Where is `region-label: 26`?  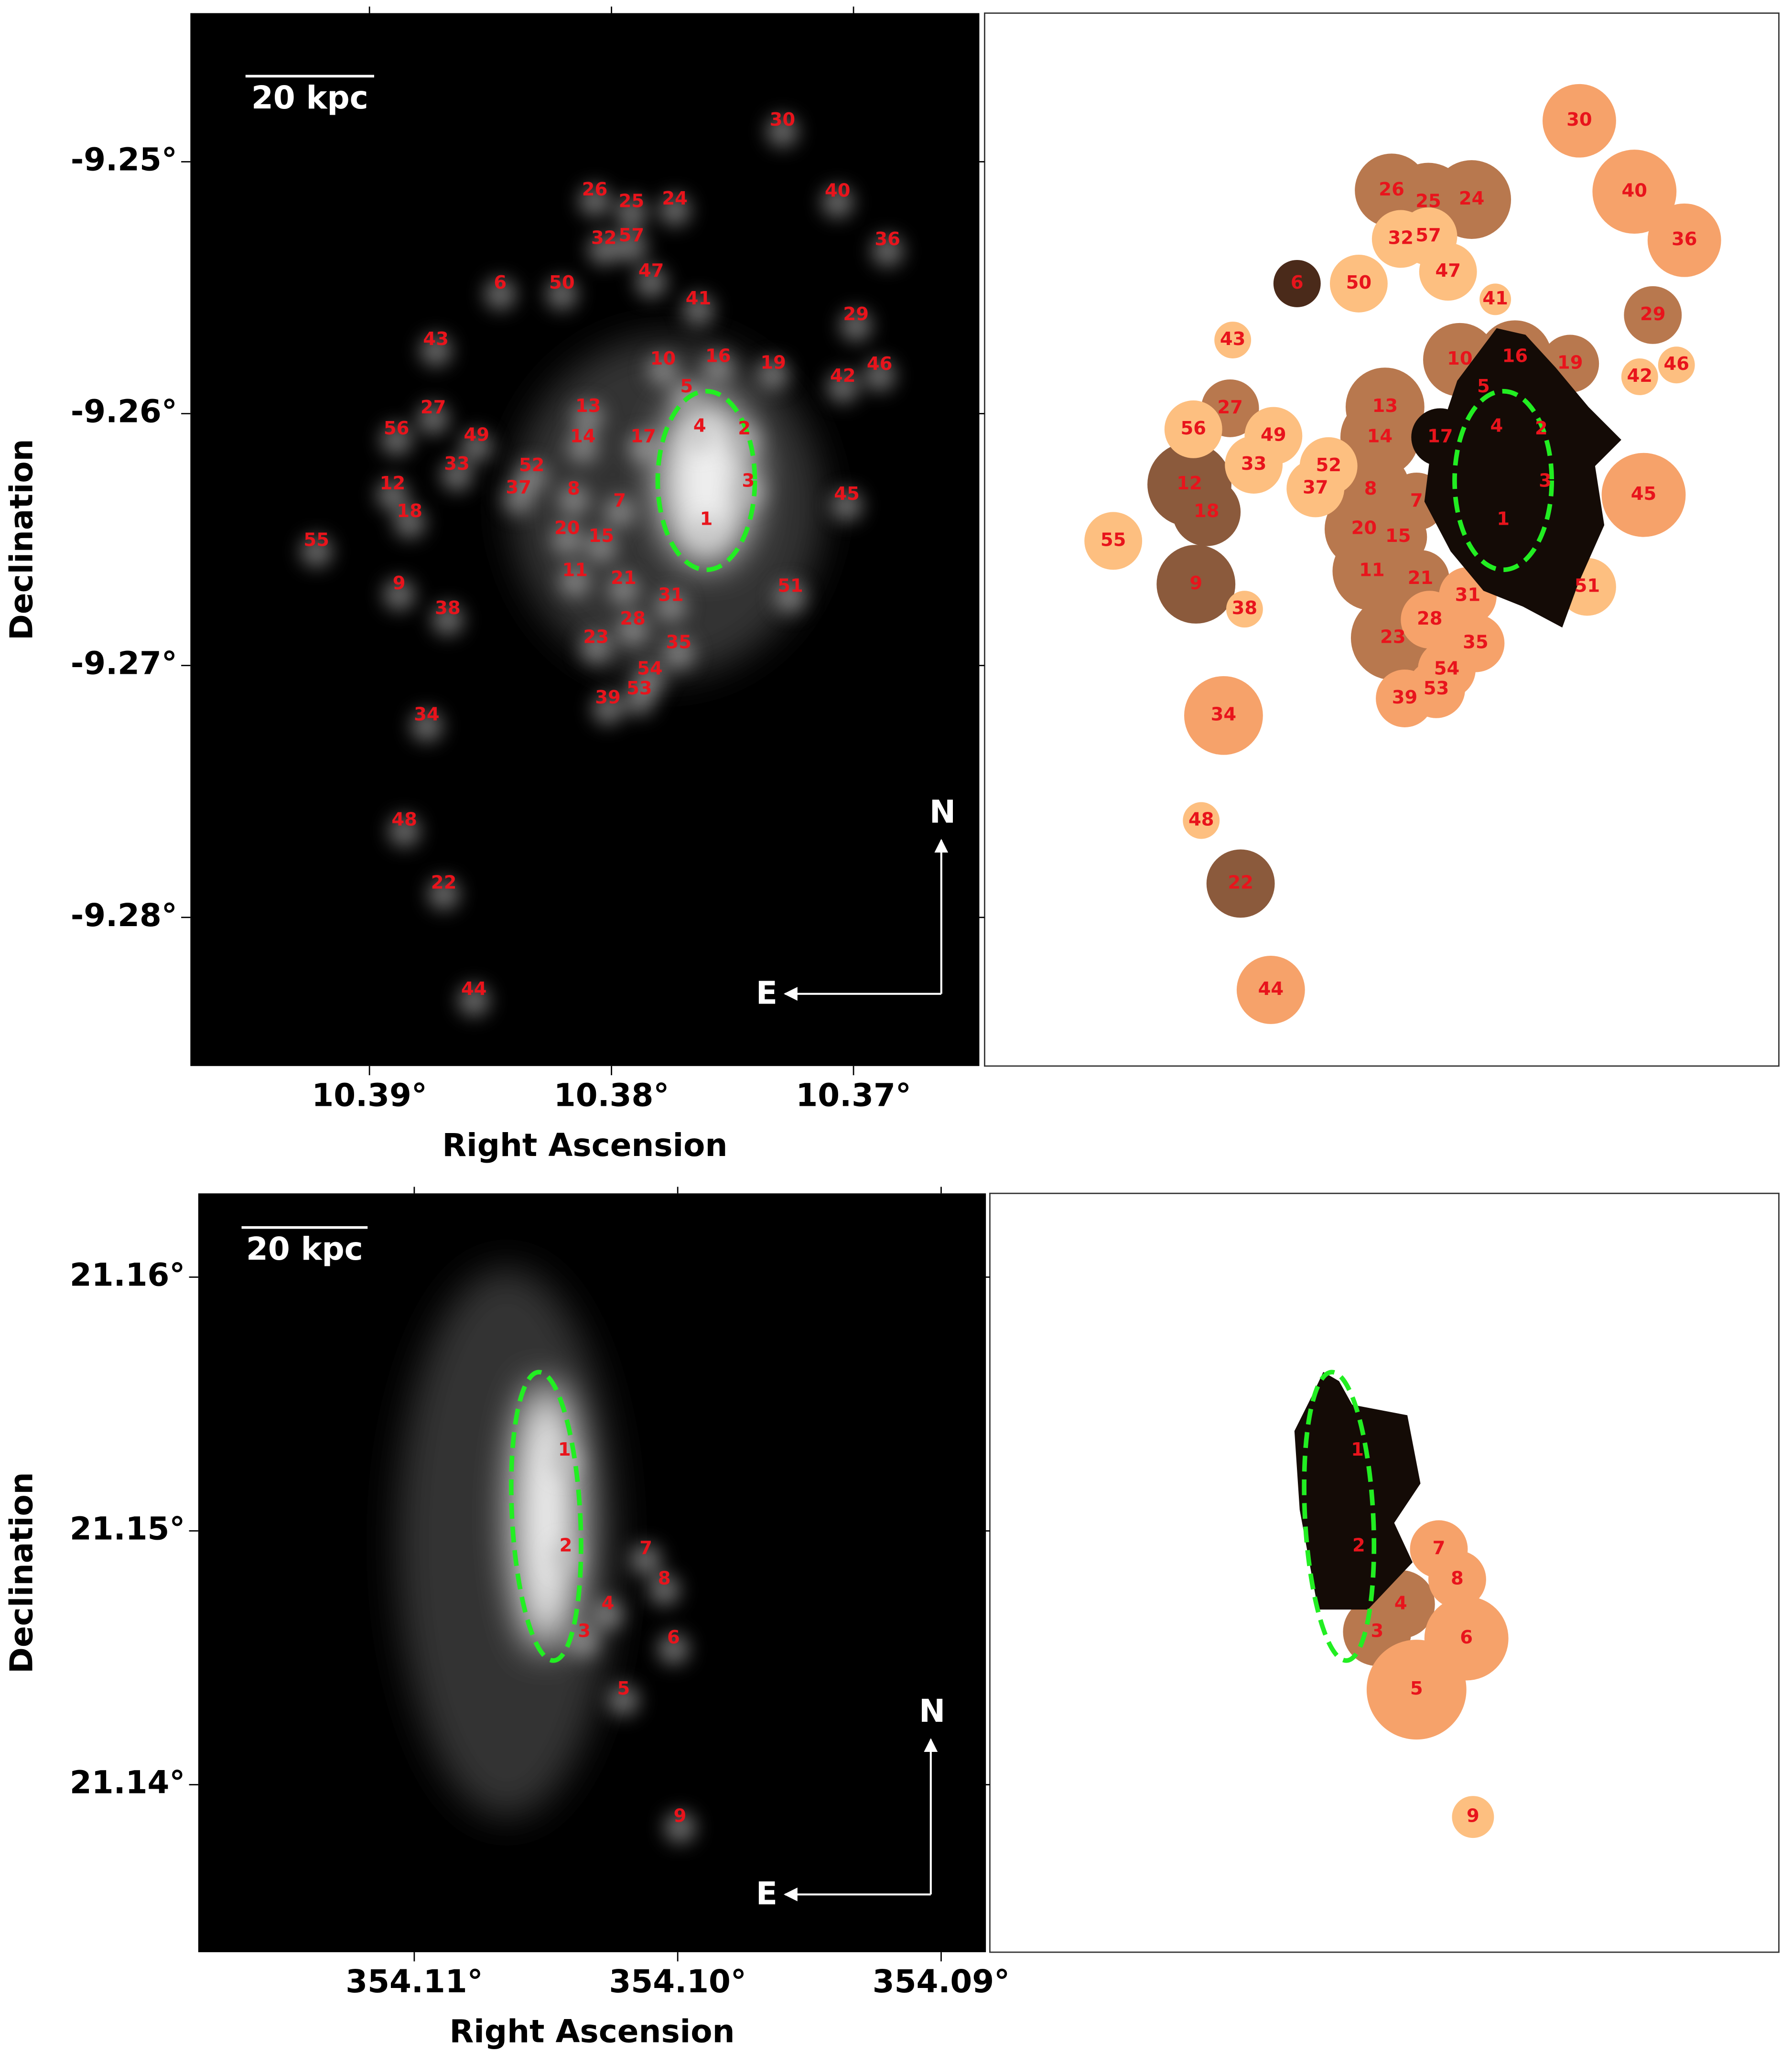
region-label: 26 is located at coordinates (1391, 189).